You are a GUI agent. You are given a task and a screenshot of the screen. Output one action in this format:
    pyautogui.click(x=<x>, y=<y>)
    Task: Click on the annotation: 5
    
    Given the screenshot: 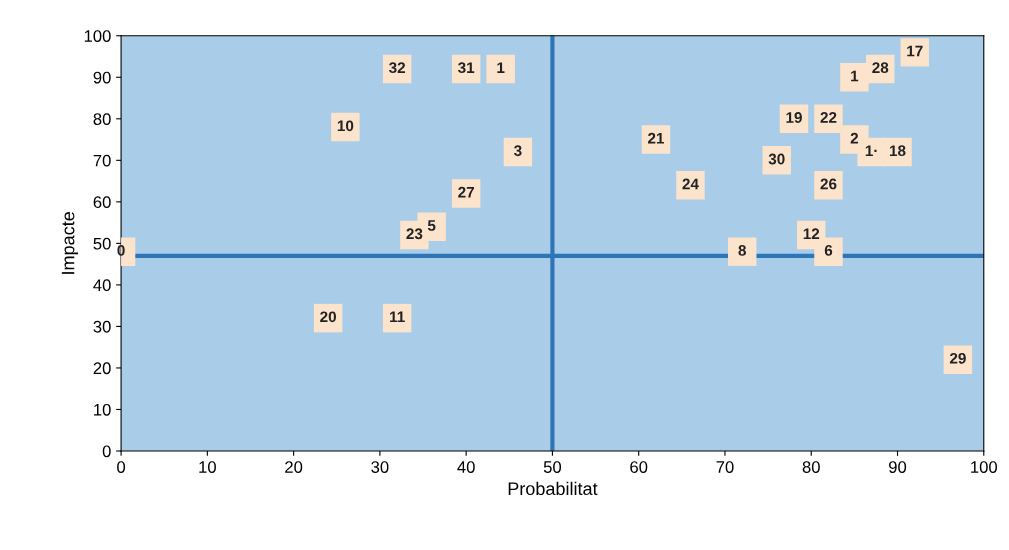 What is the action you would take?
    pyautogui.click(x=431, y=225)
    